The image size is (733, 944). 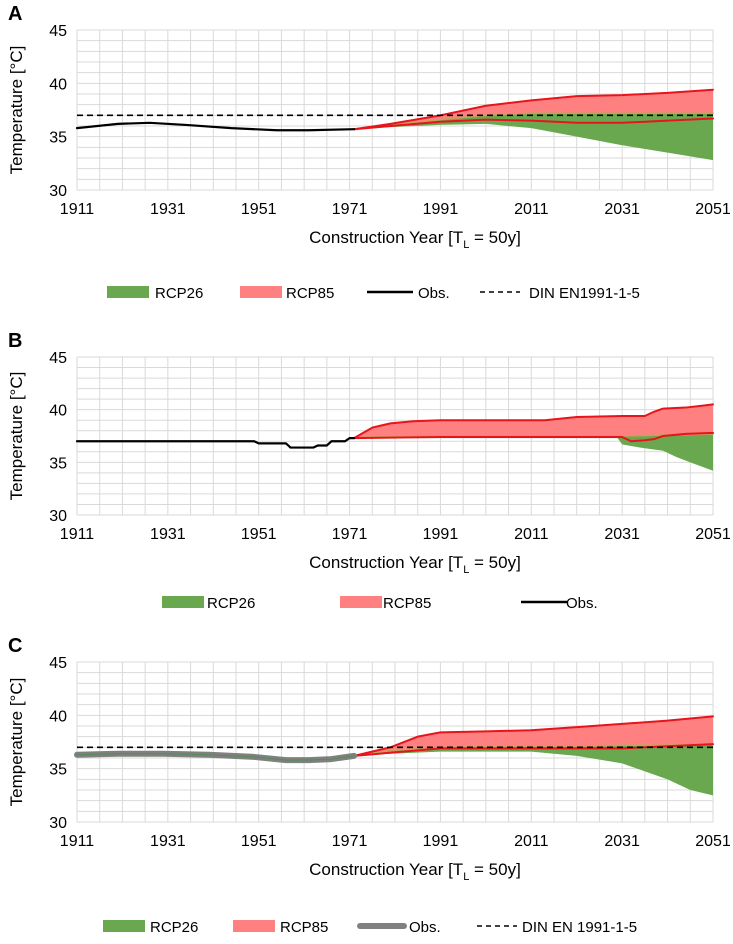 What do you see at coordinates (584, 293) in the screenshot?
I see `legend-label: DIN EN1991-1-5` at bounding box center [584, 293].